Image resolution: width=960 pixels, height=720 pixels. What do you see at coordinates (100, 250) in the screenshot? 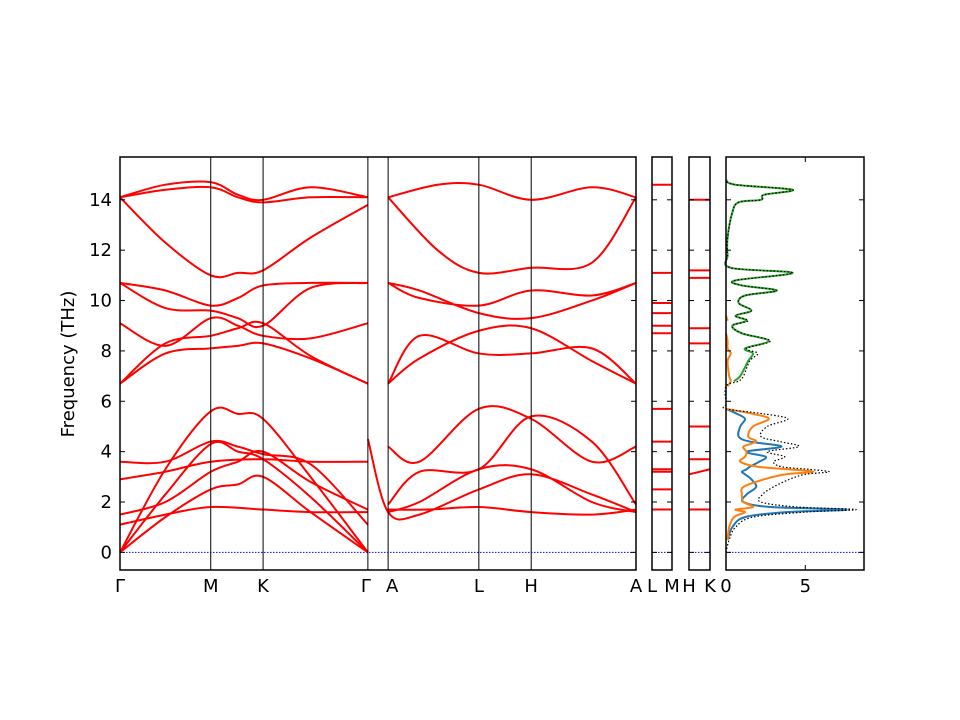
I see `y-tick-label: 12` at bounding box center [100, 250].